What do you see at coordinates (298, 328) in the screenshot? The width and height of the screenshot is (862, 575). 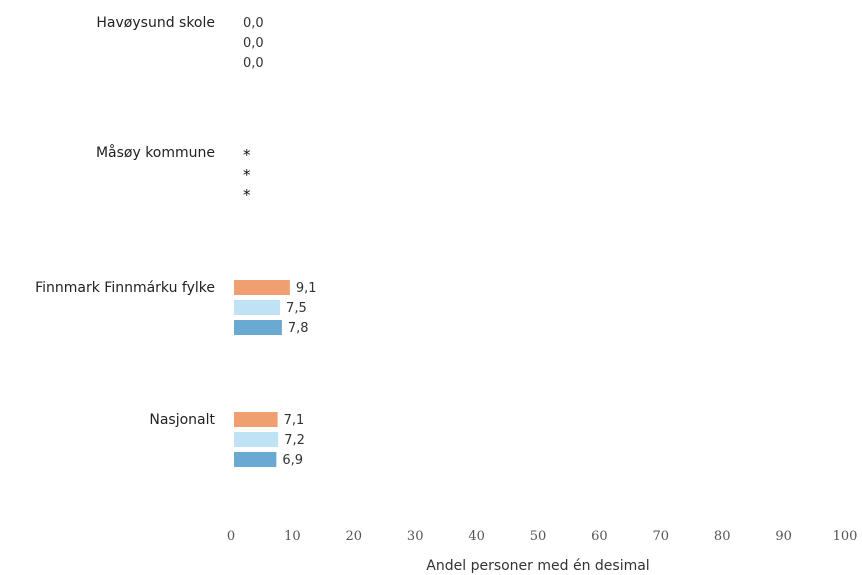 I see `value-label: 7,8` at bounding box center [298, 328].